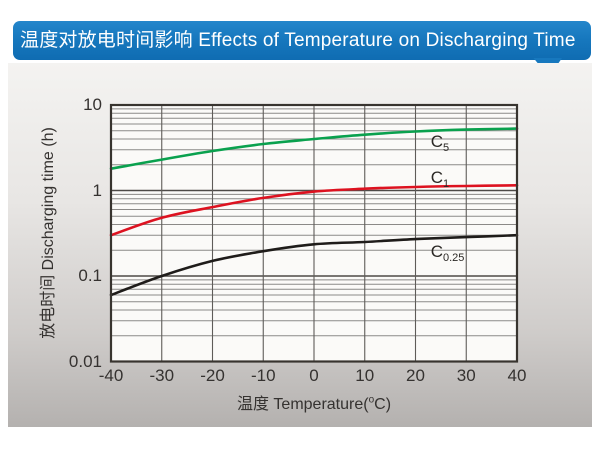  What do you see at coordinates (466, 375) in the screenshot?
I see `x-tick-label: 30` at bounding box center [466, 375].